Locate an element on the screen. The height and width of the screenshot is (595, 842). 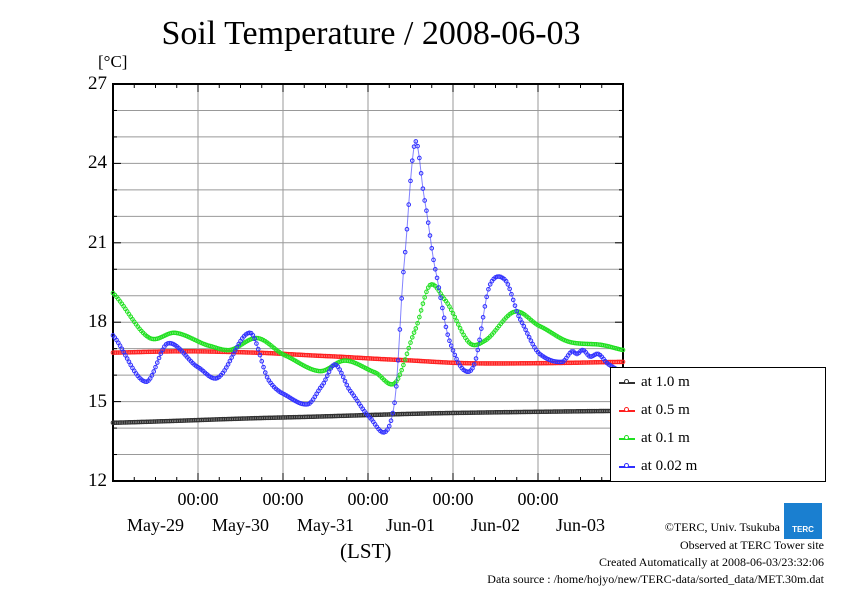
day-label: May-30 is located at coordinates (240, 525).